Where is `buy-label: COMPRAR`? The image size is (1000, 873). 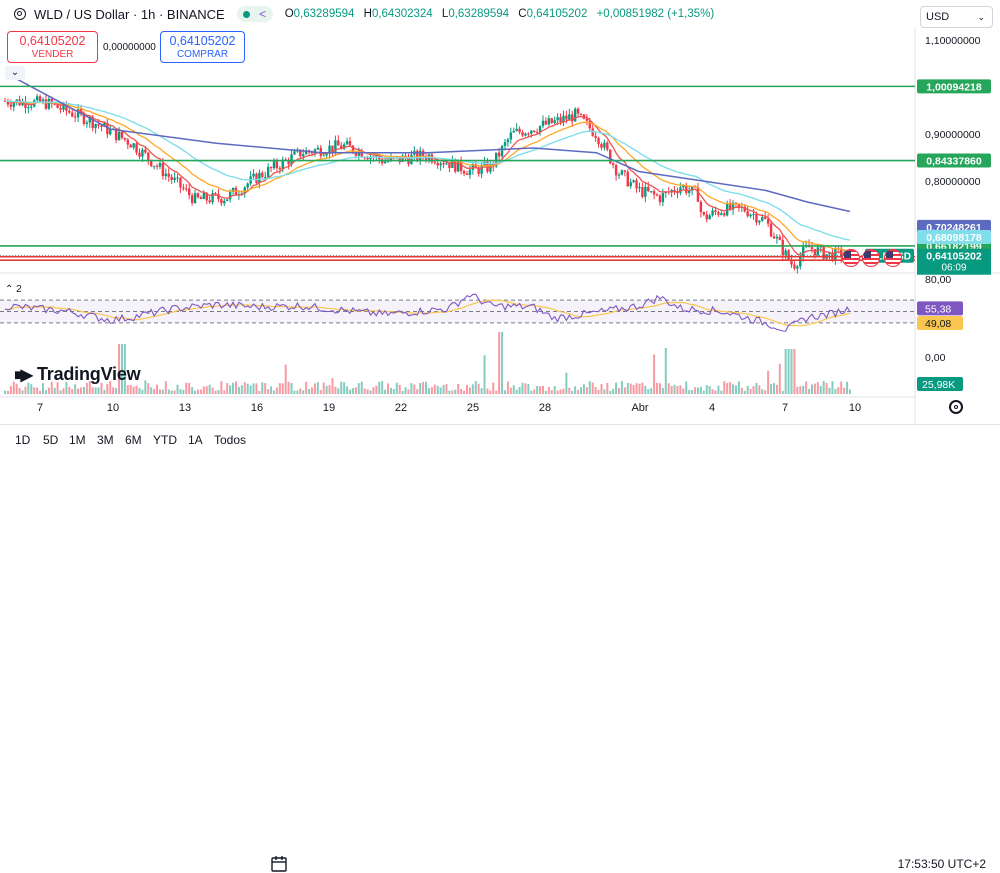 buy-label: COMPRAR is located at coordinates (202, 54).